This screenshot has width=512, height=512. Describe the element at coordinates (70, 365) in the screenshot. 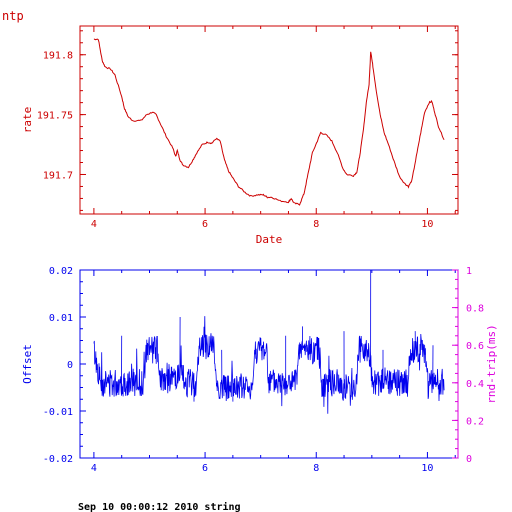

I see `bottom-y-tick-label: 0` at that location.